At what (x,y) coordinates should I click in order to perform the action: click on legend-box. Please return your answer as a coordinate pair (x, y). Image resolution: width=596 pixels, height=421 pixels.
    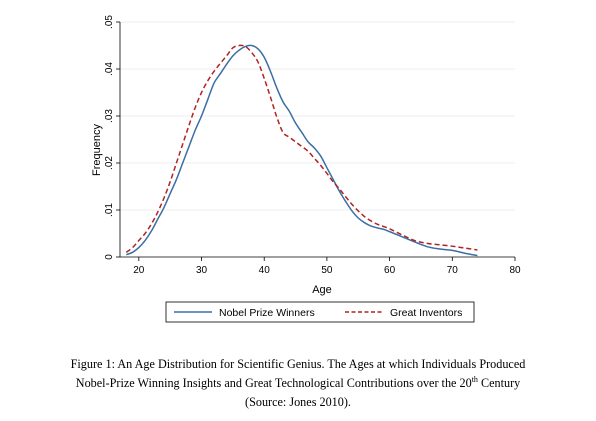
    Looking at the image, I should click on (320, 312).